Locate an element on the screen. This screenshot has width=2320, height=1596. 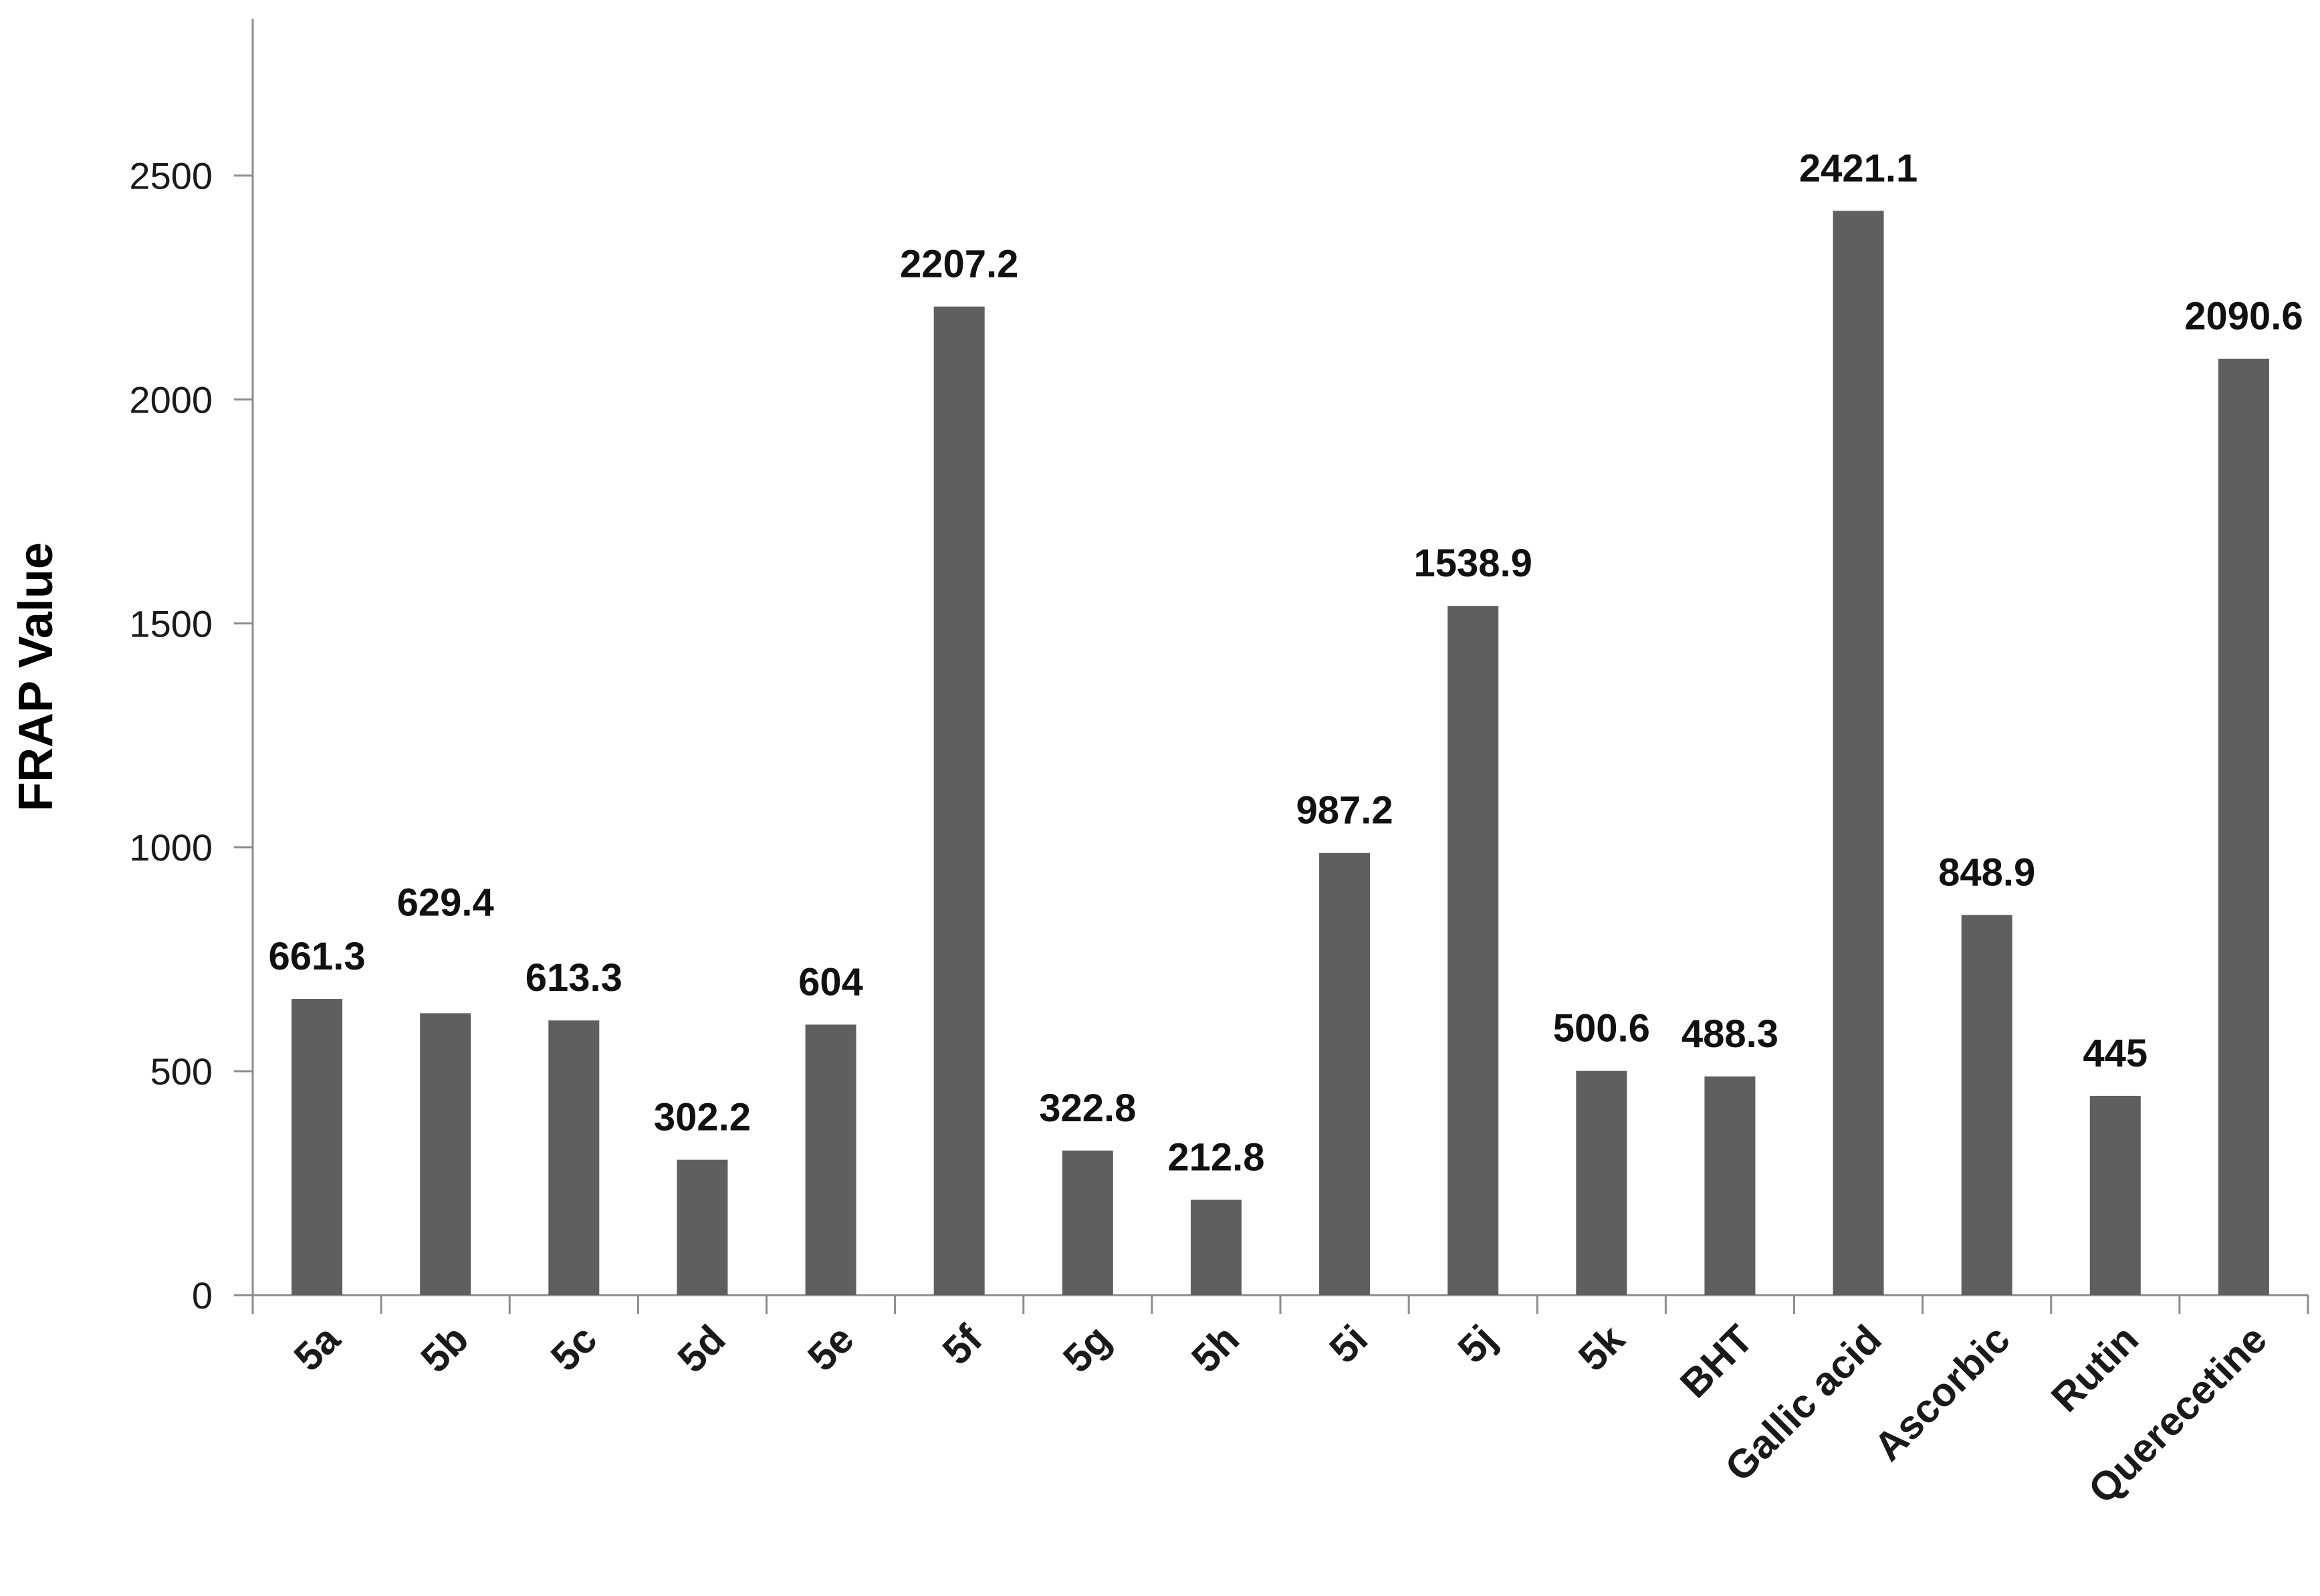
x-category-label: 5e is located at coordinates (830, 1348).